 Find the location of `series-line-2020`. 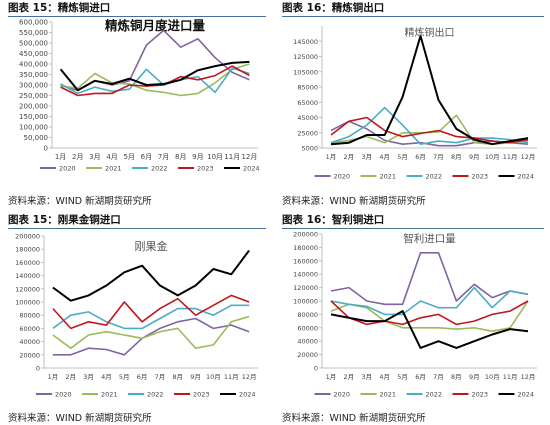

series-line-2020 is located at coordinates (155, 60).